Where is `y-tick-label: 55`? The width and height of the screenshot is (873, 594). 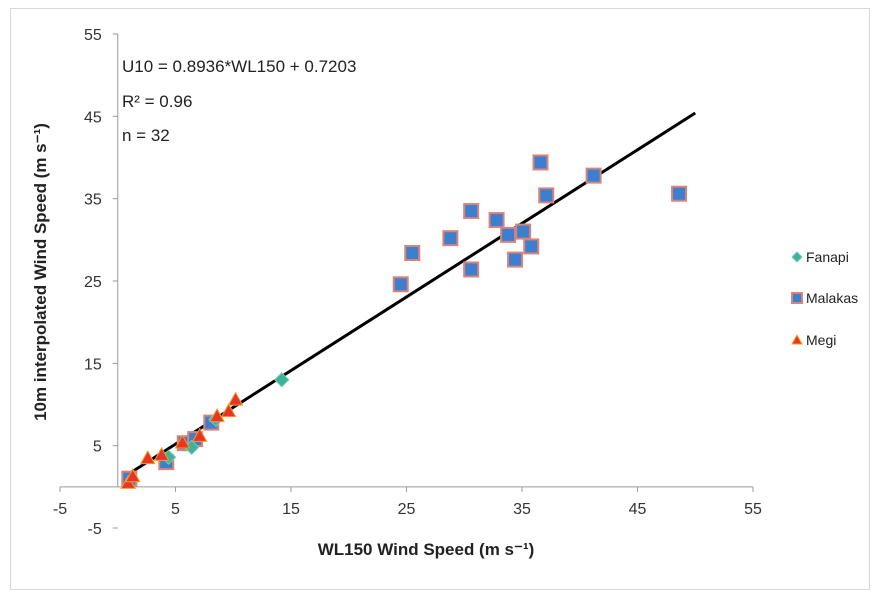 y-tick-label: 55 is located at coordinates (93, 35).